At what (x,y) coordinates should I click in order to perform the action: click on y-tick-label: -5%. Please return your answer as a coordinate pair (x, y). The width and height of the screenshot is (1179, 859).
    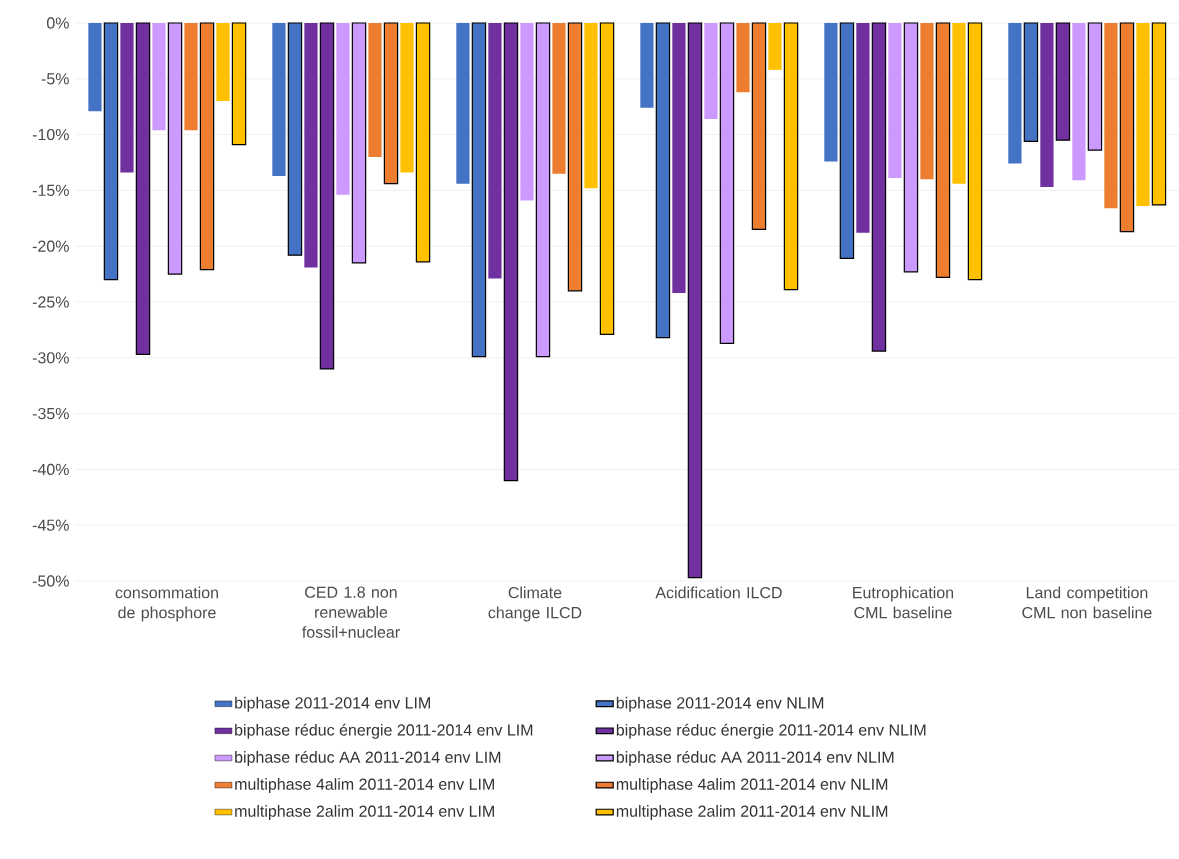
    Looking at the image, I should click on (55, 79).